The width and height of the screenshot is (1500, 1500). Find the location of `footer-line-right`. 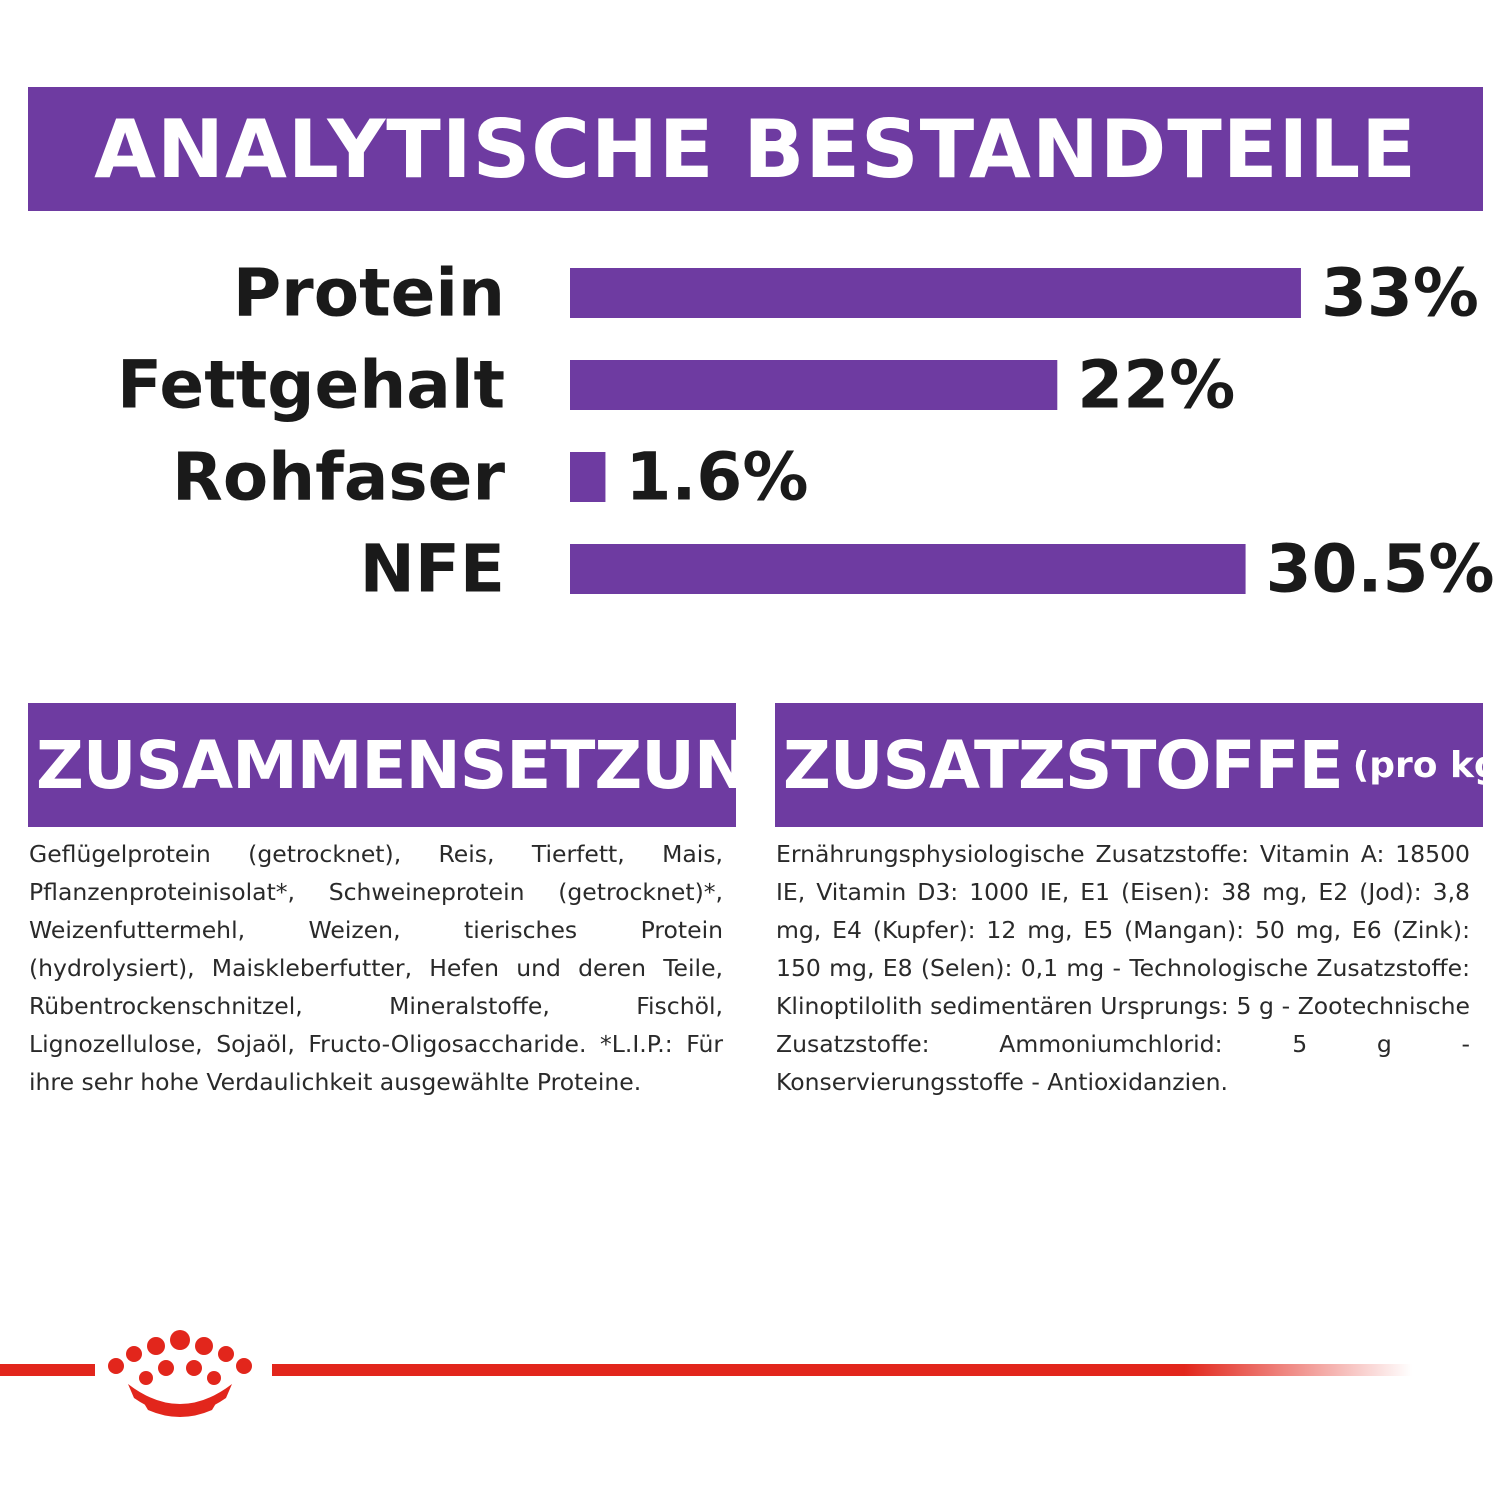

footer-line-right is located at coordinates (842, 1370).